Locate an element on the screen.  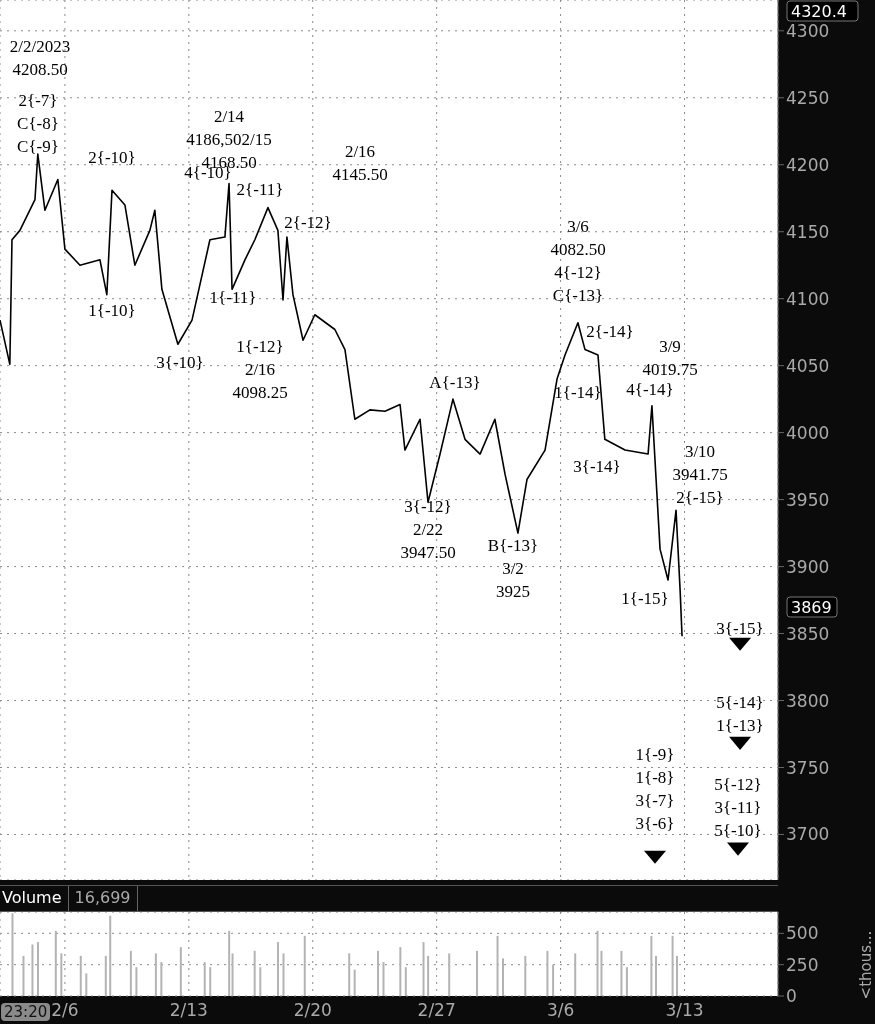
chart-title: Volume is located at coordinates (34, 898).